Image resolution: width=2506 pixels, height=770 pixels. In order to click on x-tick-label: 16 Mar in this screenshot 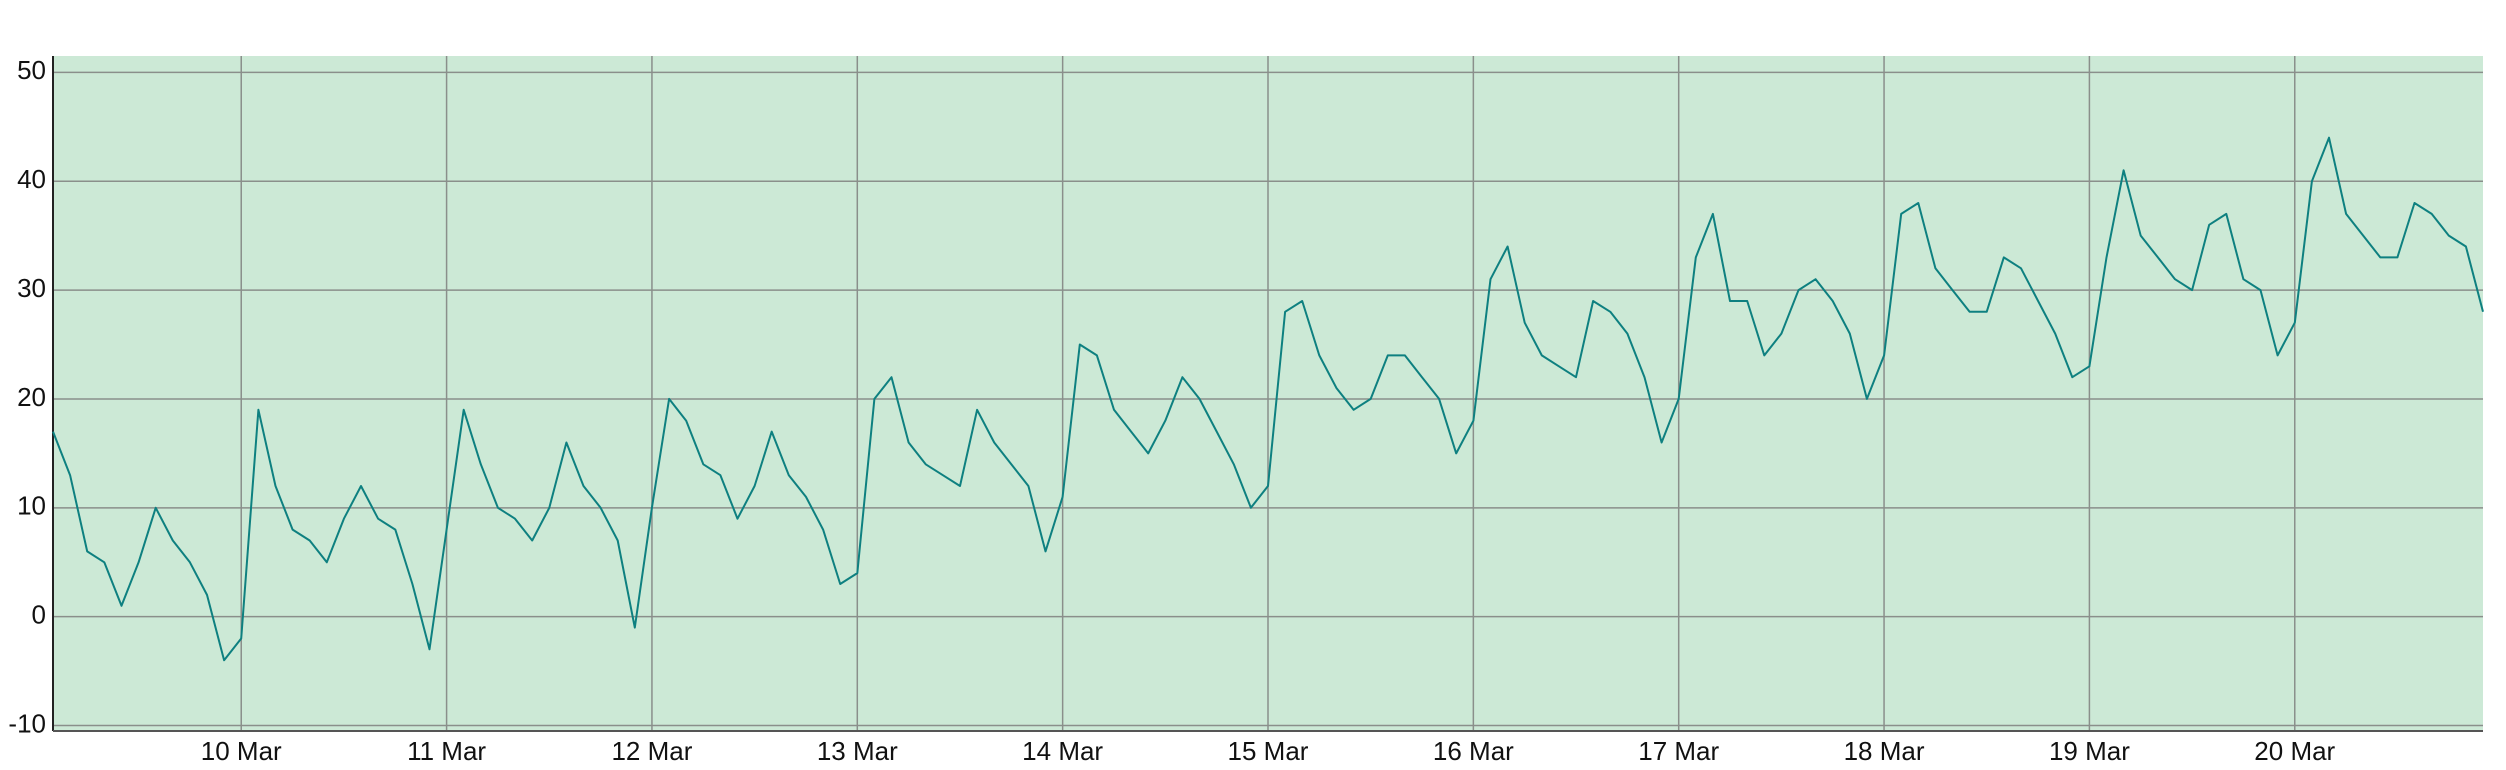, I will do `click(1473, 751)`.